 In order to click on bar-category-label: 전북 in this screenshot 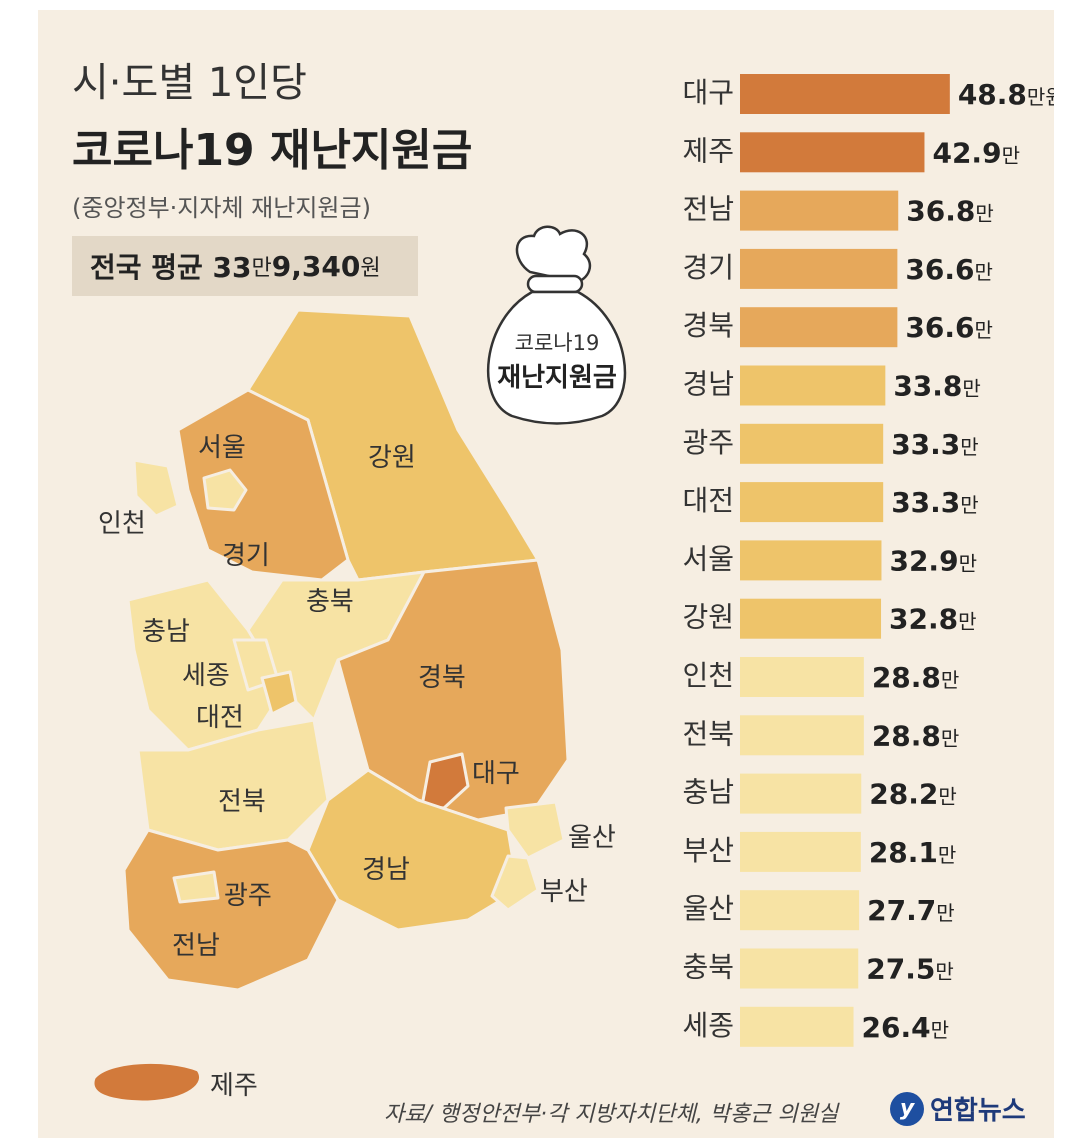, I will do `click(708, 733)`.